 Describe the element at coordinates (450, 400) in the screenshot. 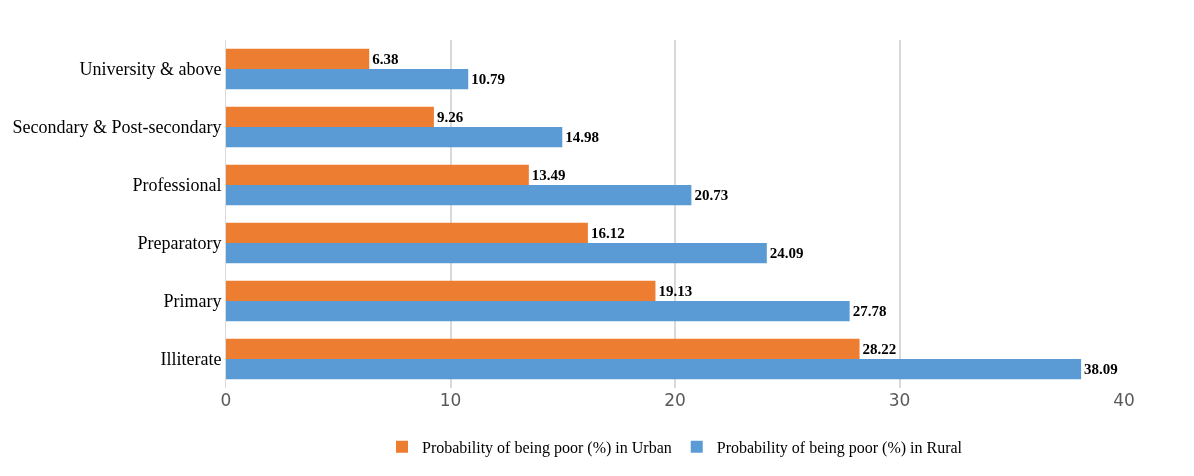

I see `x-tick-label: 10` at that location.